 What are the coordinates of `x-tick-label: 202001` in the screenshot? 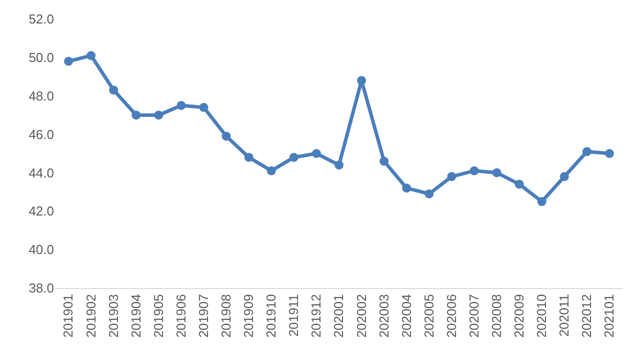 It's located at (338, 316).